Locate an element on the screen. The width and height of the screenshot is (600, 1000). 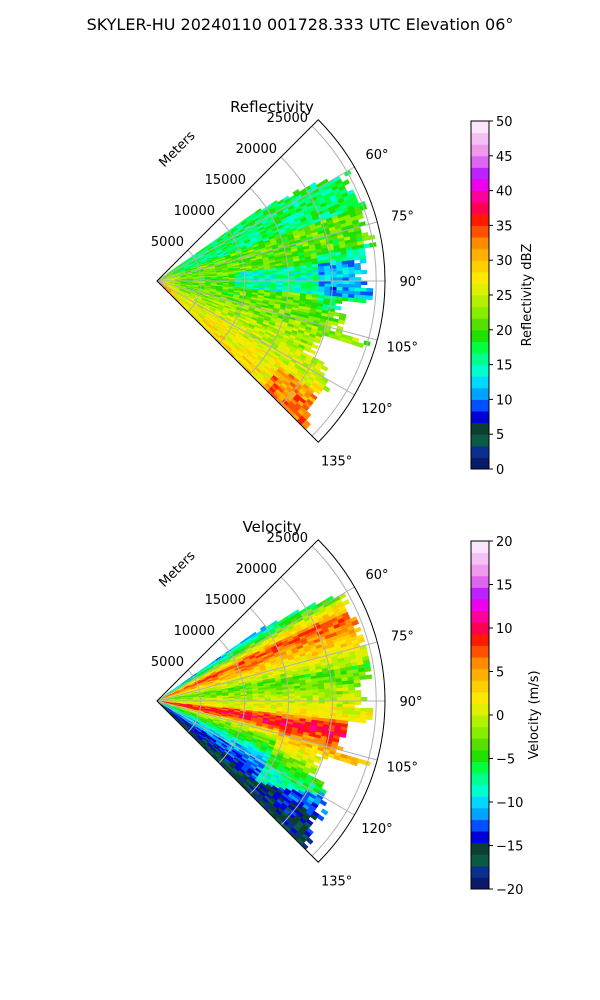
reflectivity-radial-label: Meters is located at coordinates (178, 149).